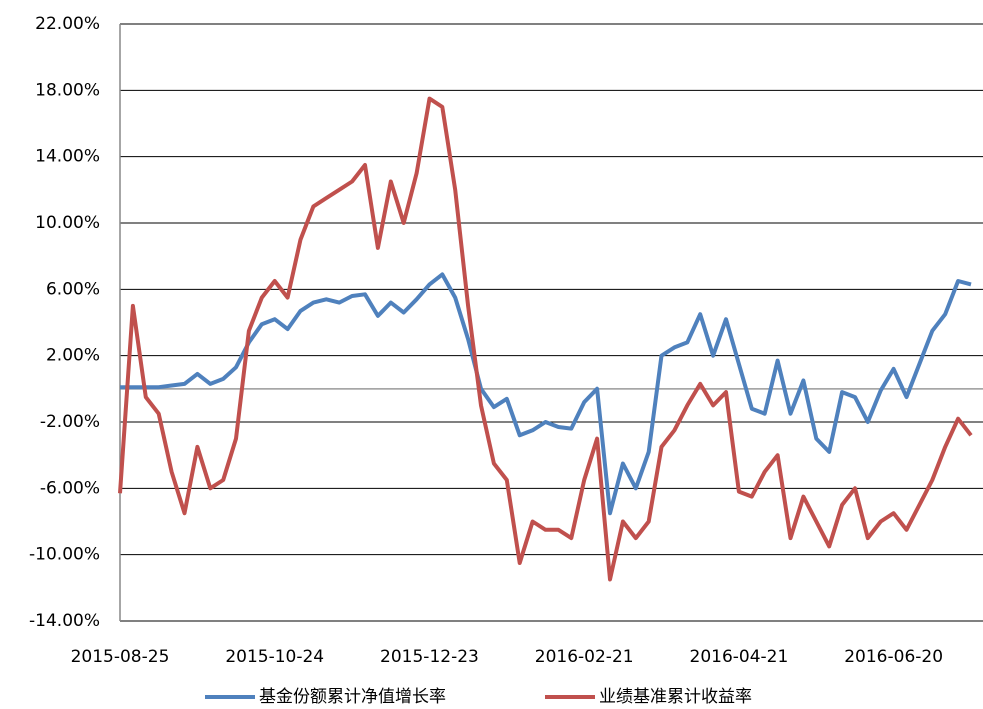  I want to click on y-tick-label: 14.00%, so click(67, 157).